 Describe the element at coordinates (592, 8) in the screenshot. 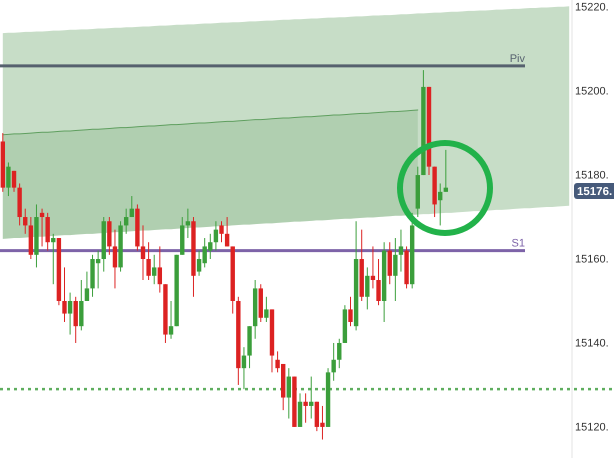

I see `y-tick-label: 15220.` at that location.